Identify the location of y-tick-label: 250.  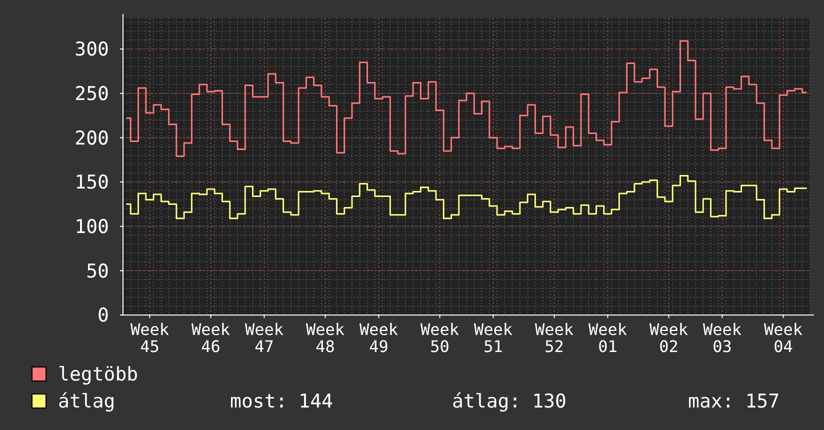
(91, 94).